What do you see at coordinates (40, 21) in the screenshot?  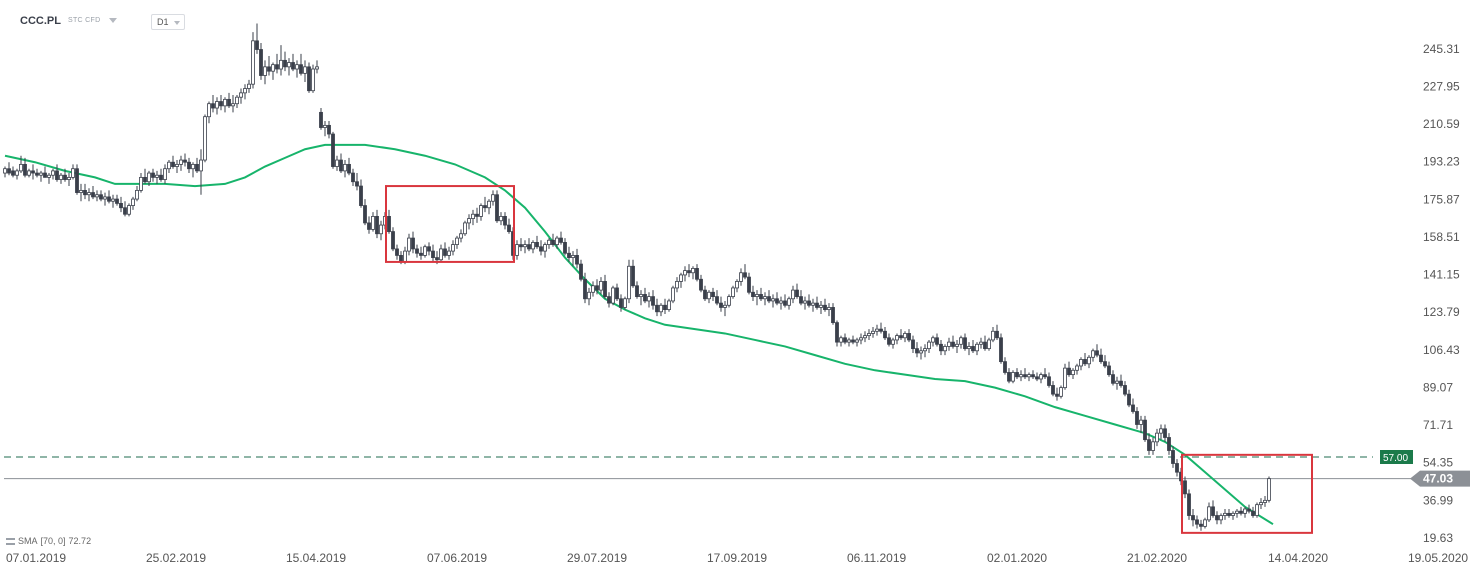 I see `symbol-label: CCC.PL` at bounding box center [40, 21].